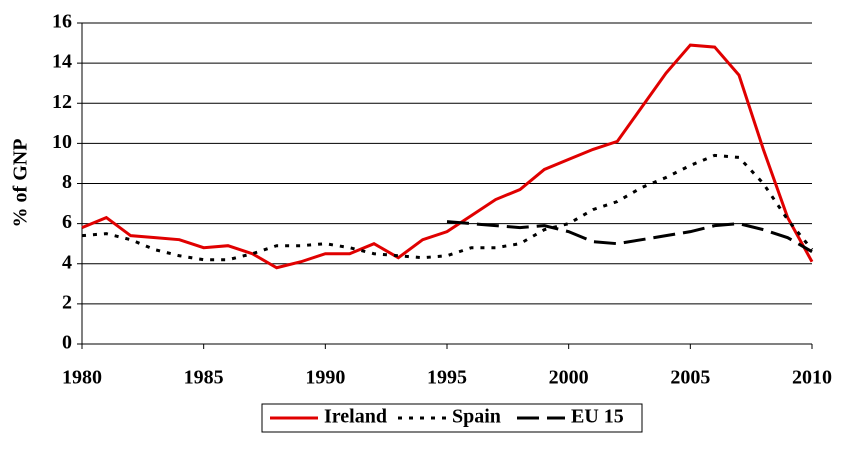  I want to click on x-tick-label: 2000, so click(569, 378).